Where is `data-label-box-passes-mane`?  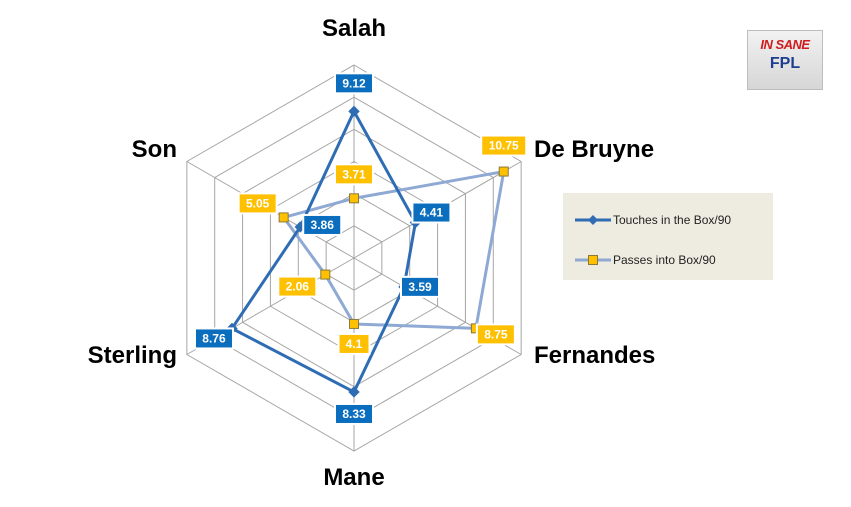
data-label-box-passes-mane is located at coordinates (354, 343).